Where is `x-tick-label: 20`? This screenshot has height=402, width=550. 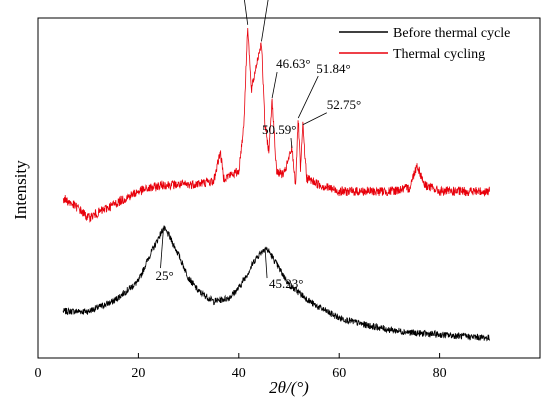
x-tick-label: 20 is located at coordinates (138, 373).